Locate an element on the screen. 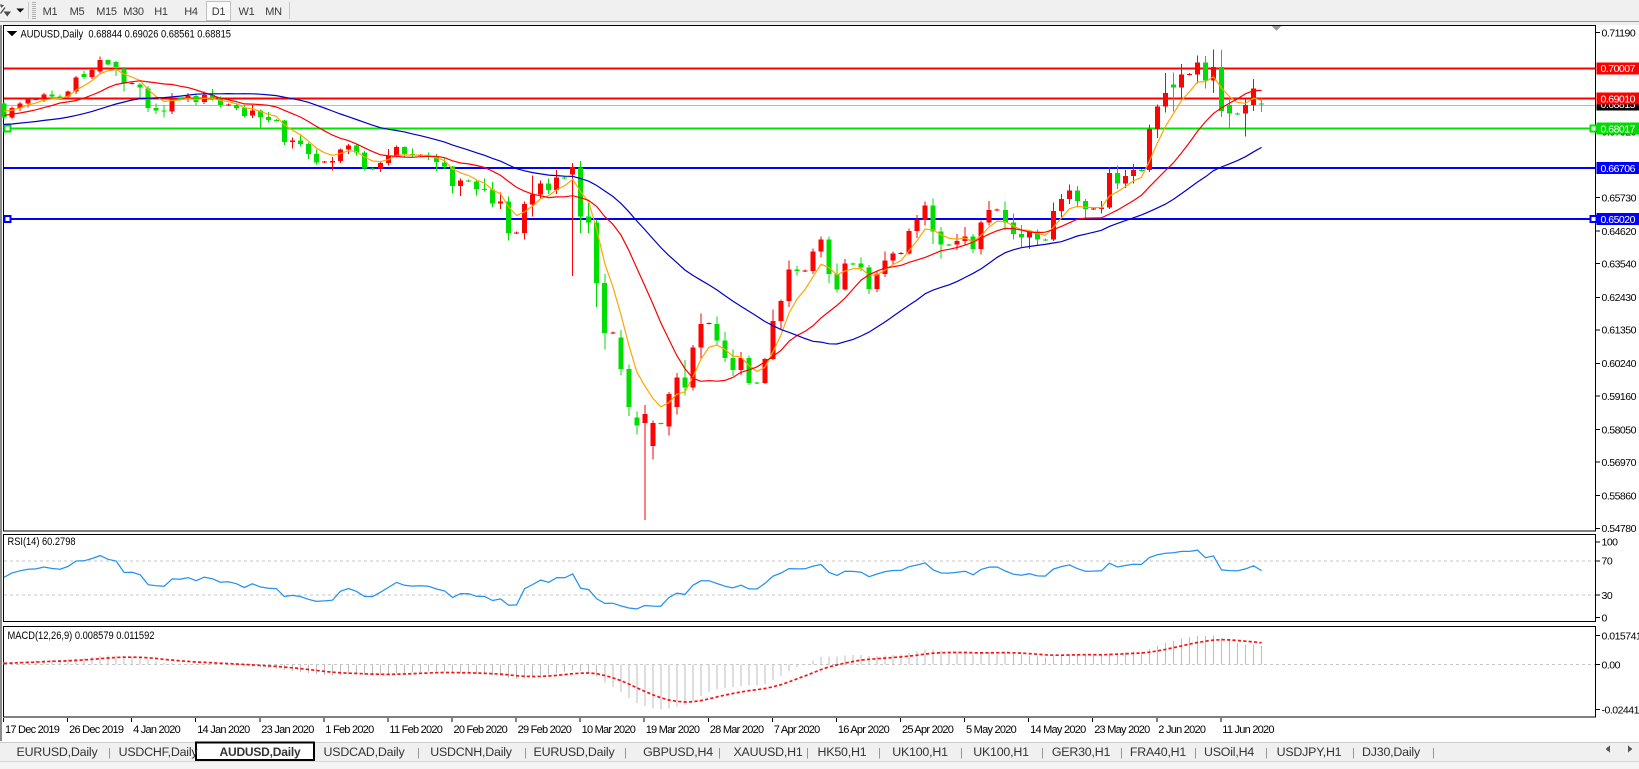 The image size is (1639, 769). svg-text: 0.65020 is located at coordinates (1618, 220).